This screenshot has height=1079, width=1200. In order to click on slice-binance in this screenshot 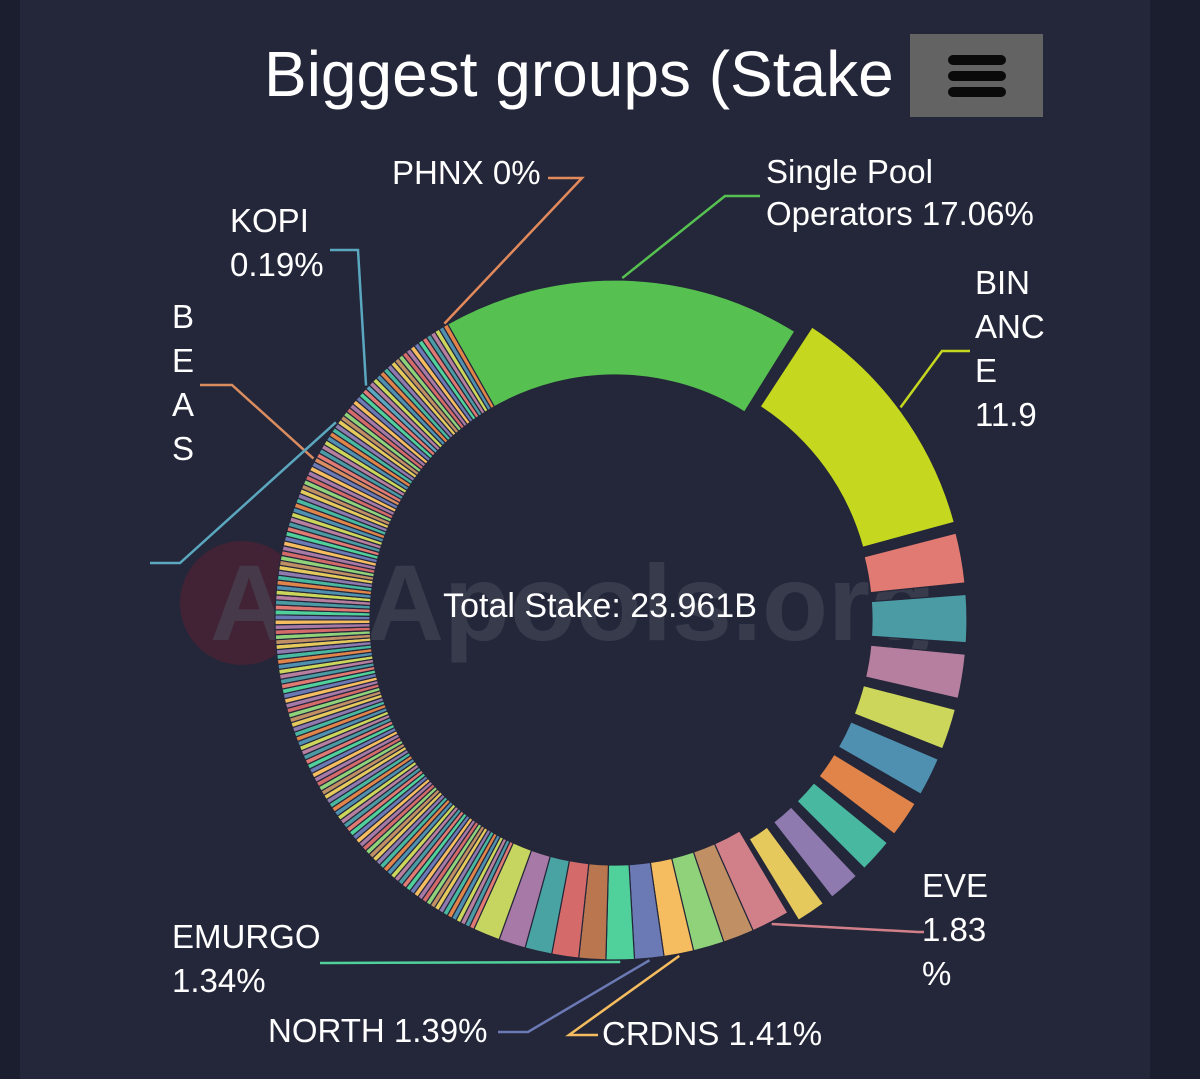, I will do `click(857, 437)`.